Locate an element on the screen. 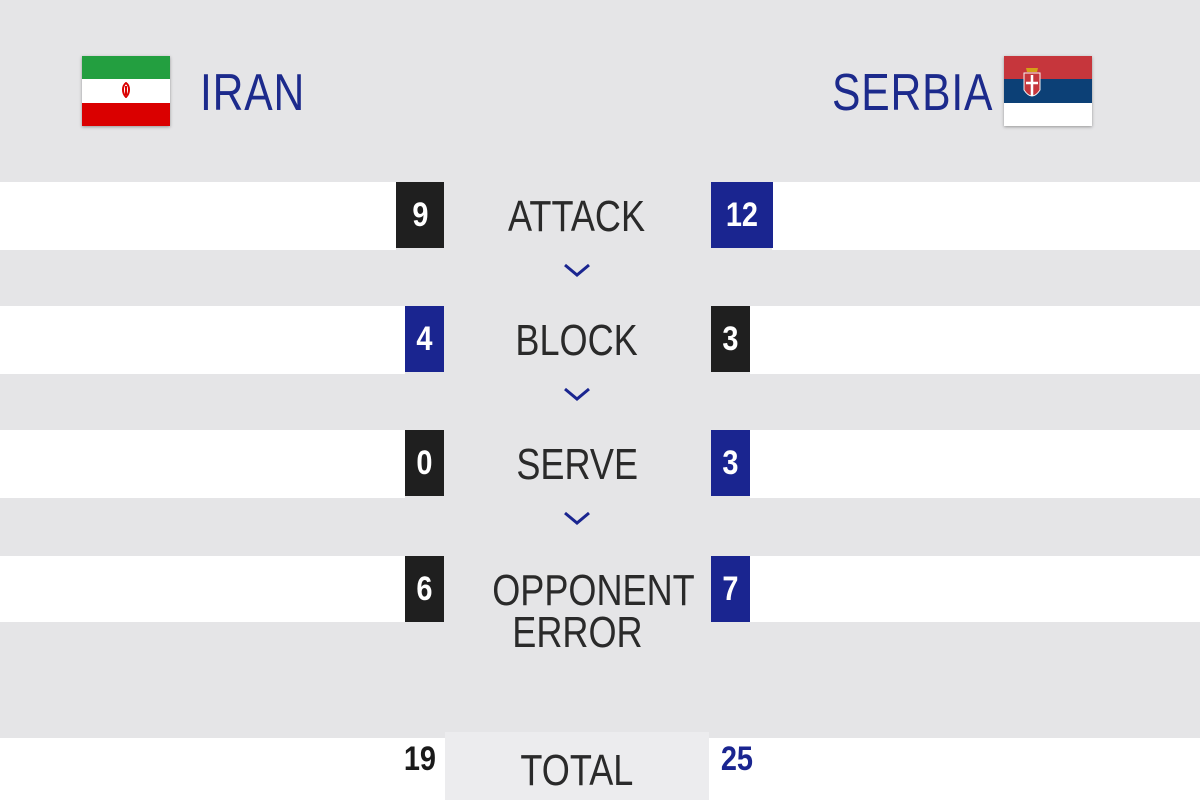  total-left-value: 19 is located at coordinates (419, 759).